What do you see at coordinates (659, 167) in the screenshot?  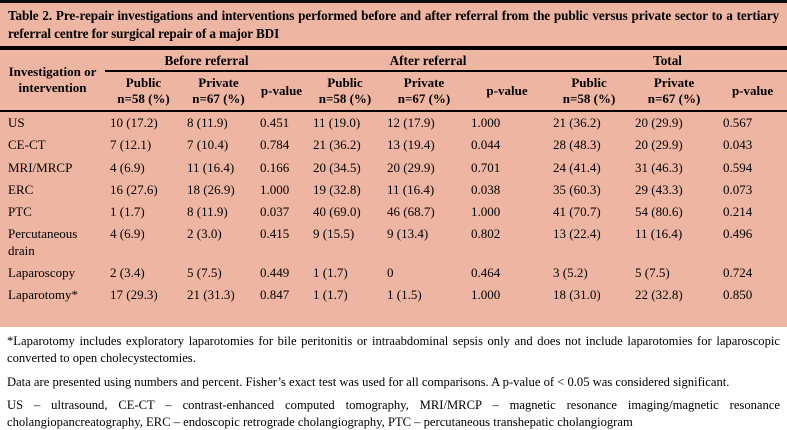 I see `value-cell: 31 (46.3)` at bounding box center [659, 167].